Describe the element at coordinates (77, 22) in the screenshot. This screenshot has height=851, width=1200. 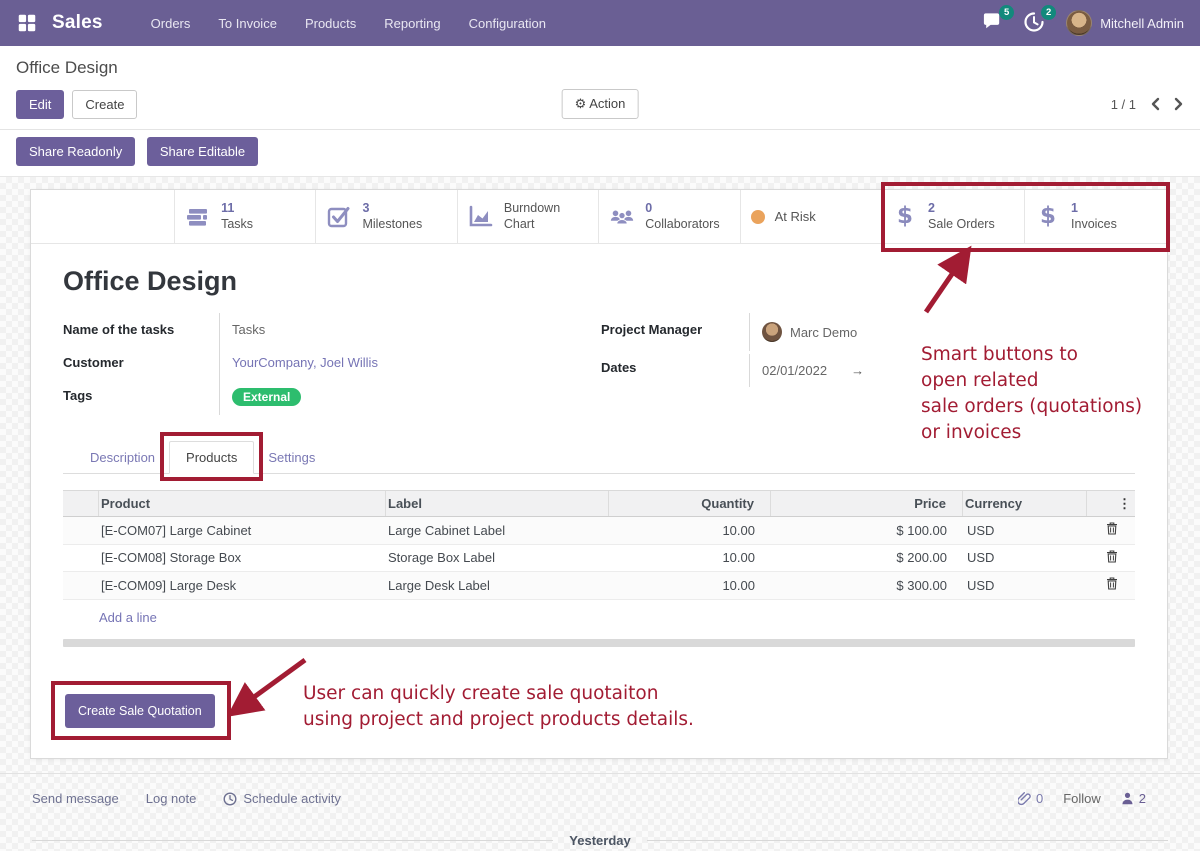
I see `app-brand: Sales` at that location.